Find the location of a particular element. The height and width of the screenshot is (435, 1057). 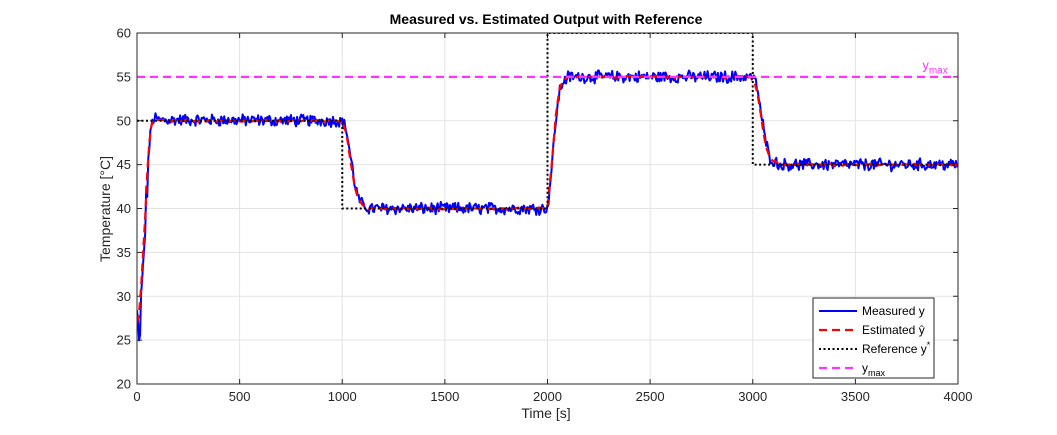

ymax-annotation: ymax is located at coordinates (934, 67).